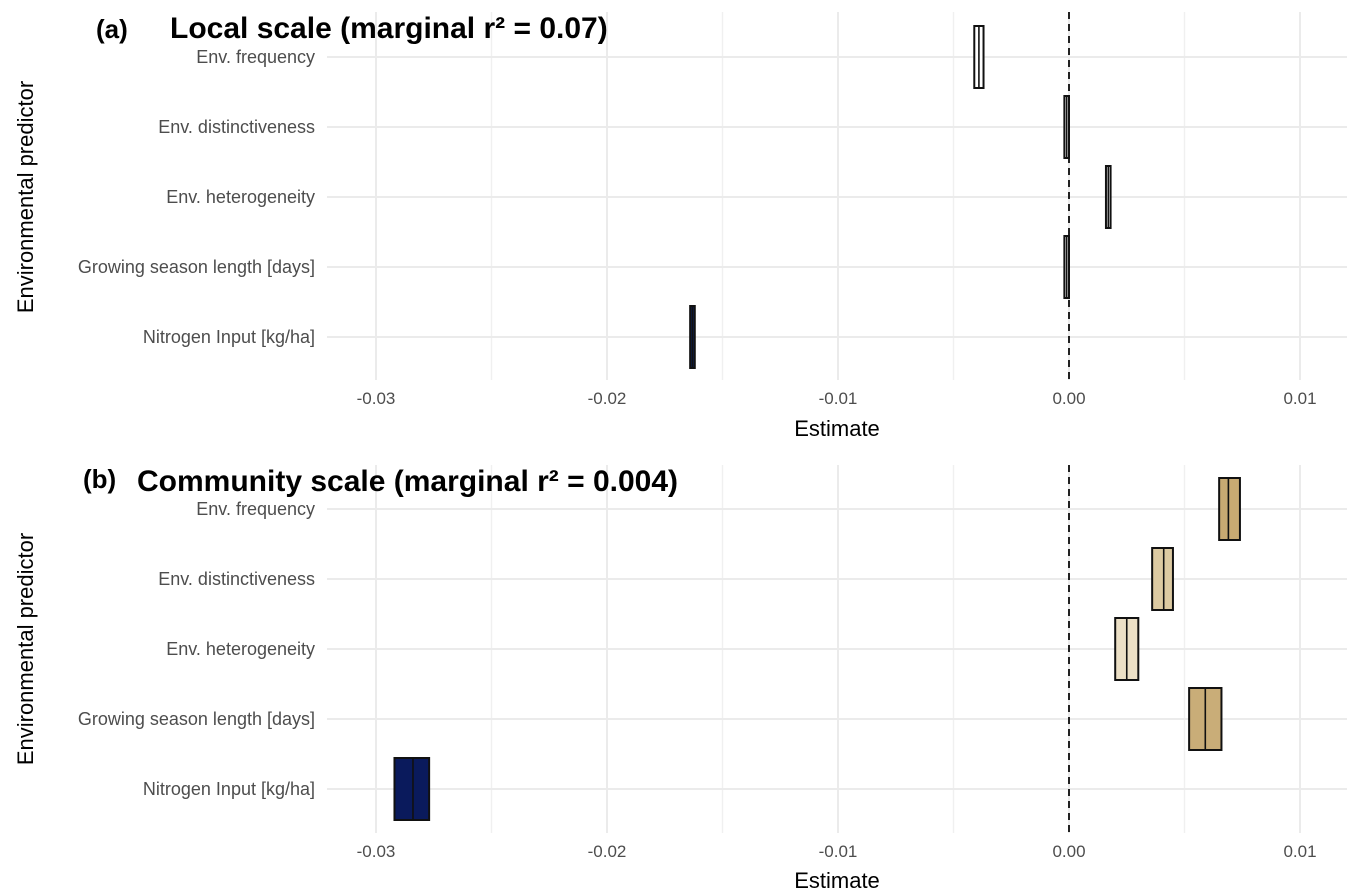  I want to click on category-label-1-2: Env. heterogeneity, so click(240, 649).